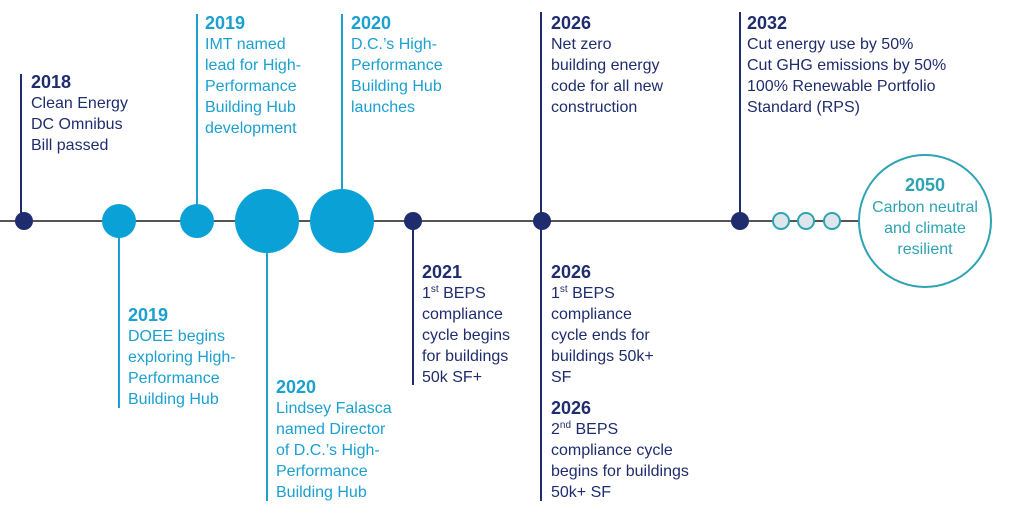  What do you see at coordinates (767, 23) in the screenshot?
I see `event-year: 2032` at bounding box center [767, 23].